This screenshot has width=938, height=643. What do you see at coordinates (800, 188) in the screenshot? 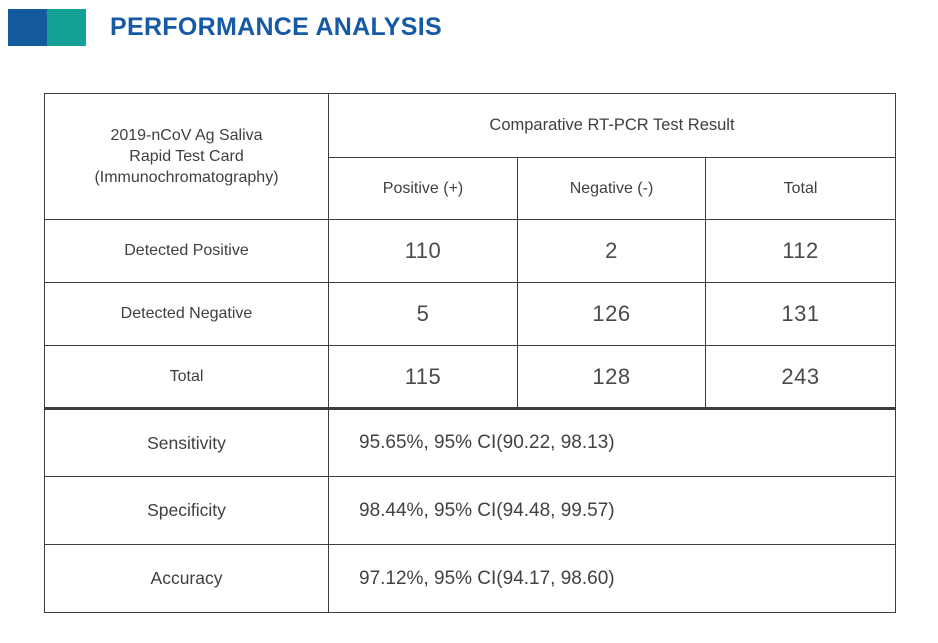
I see `column-header-total: Total` at bounding box center [800, 188].